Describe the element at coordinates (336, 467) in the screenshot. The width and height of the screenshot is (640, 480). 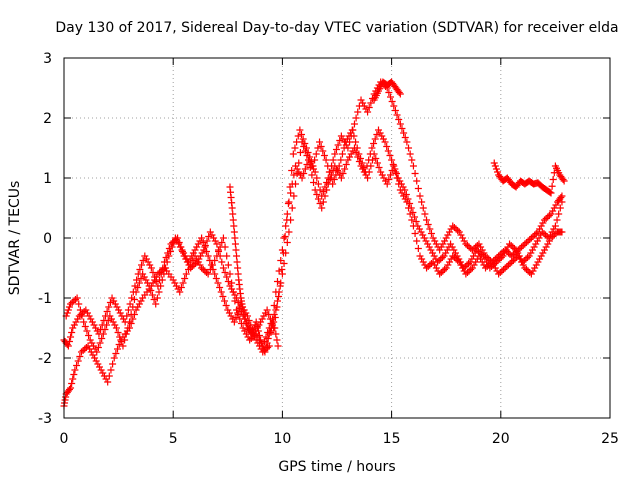
I see `x-axis-label: GPS time / hours` at that location.